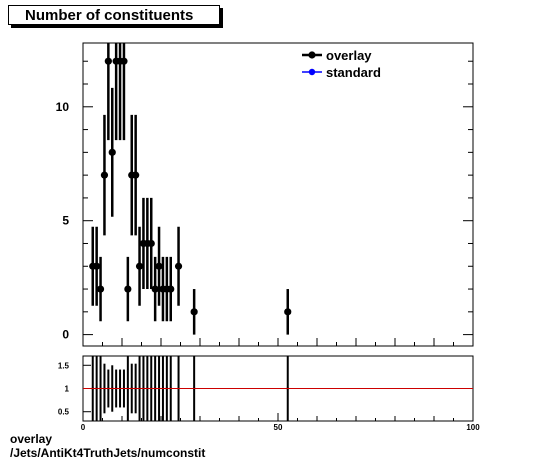 The height and width of the screenshot is (462, 546). I want to click on legend-overlay-marker, so click(312, 55).